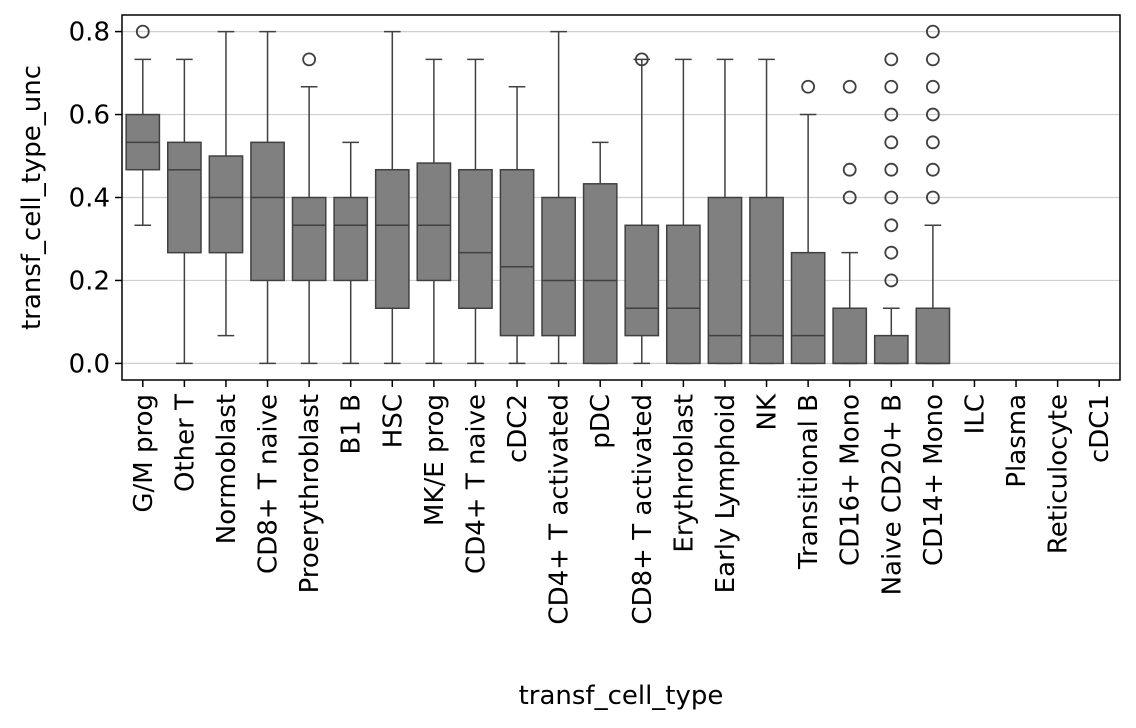 The width and height of the screenshot is (1136, 728). What do you see at coordinates (975, 414) in the screenshot?
I see `x-tick-label: ILC` at bounding box center [975, 414].